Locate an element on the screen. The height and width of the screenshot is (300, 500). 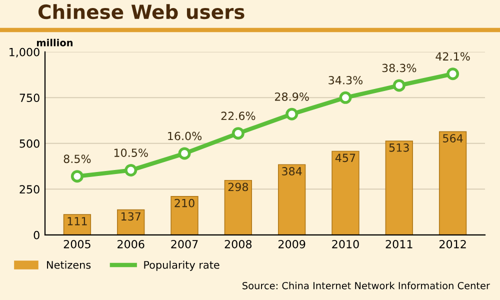
legend-label: Netizens is located at coordinates (69, 264).